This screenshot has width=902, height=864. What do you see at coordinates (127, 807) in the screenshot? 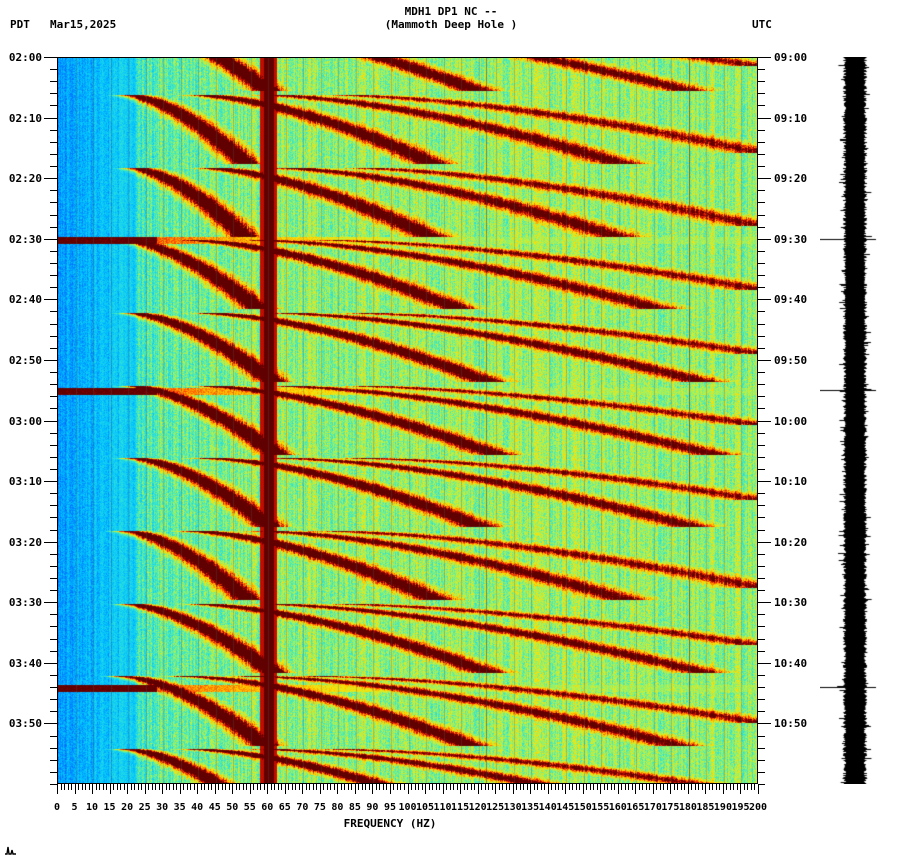
I see `frequency-tick-label: 20` at bounding box center [127, 807].